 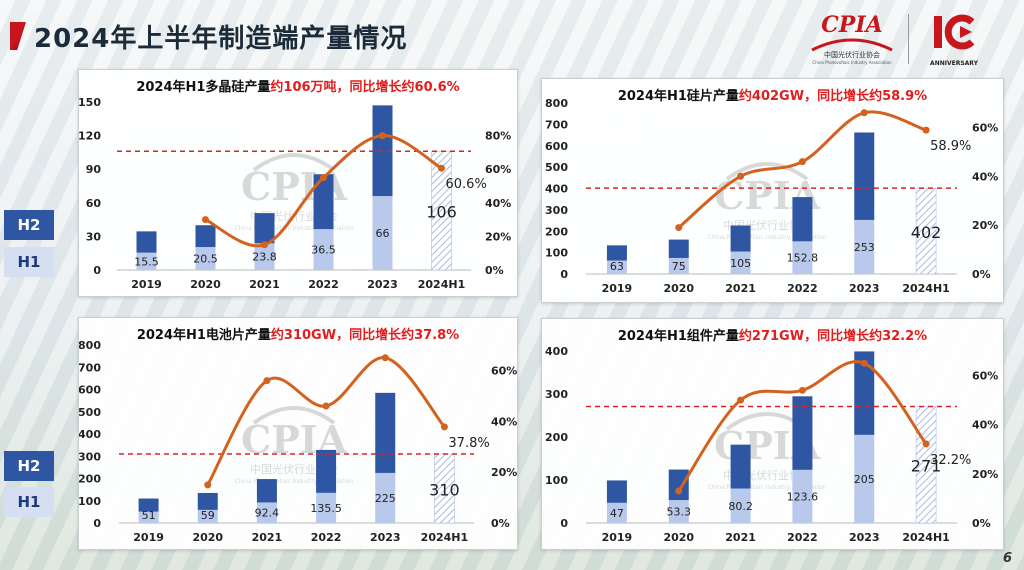 What do you see at coordinates (833, 96) in the screenshot?
I see `chart-title-highlight: 约402GW，同比增长约58.9%` at bounding box center [833, 96].